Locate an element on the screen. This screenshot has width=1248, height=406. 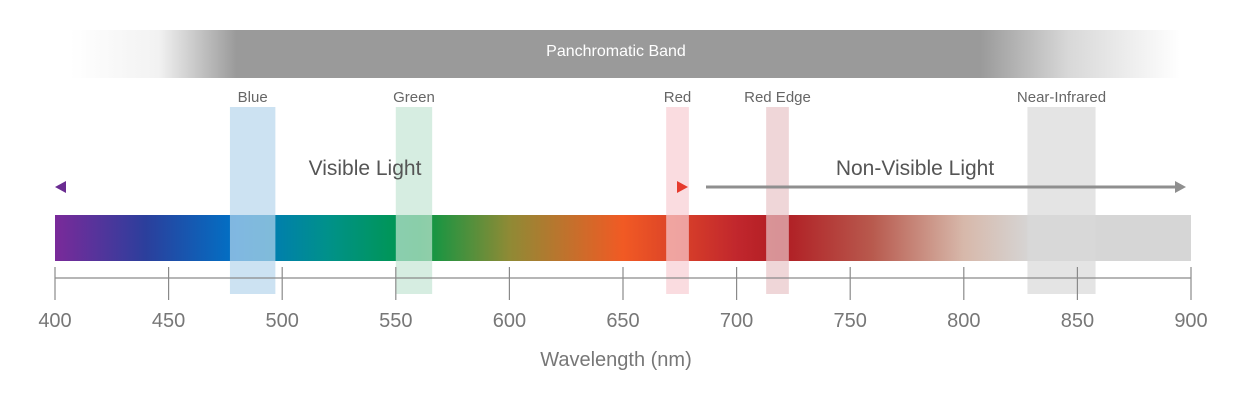
non-visible-light-arrow is located at coordinates (946, 187).